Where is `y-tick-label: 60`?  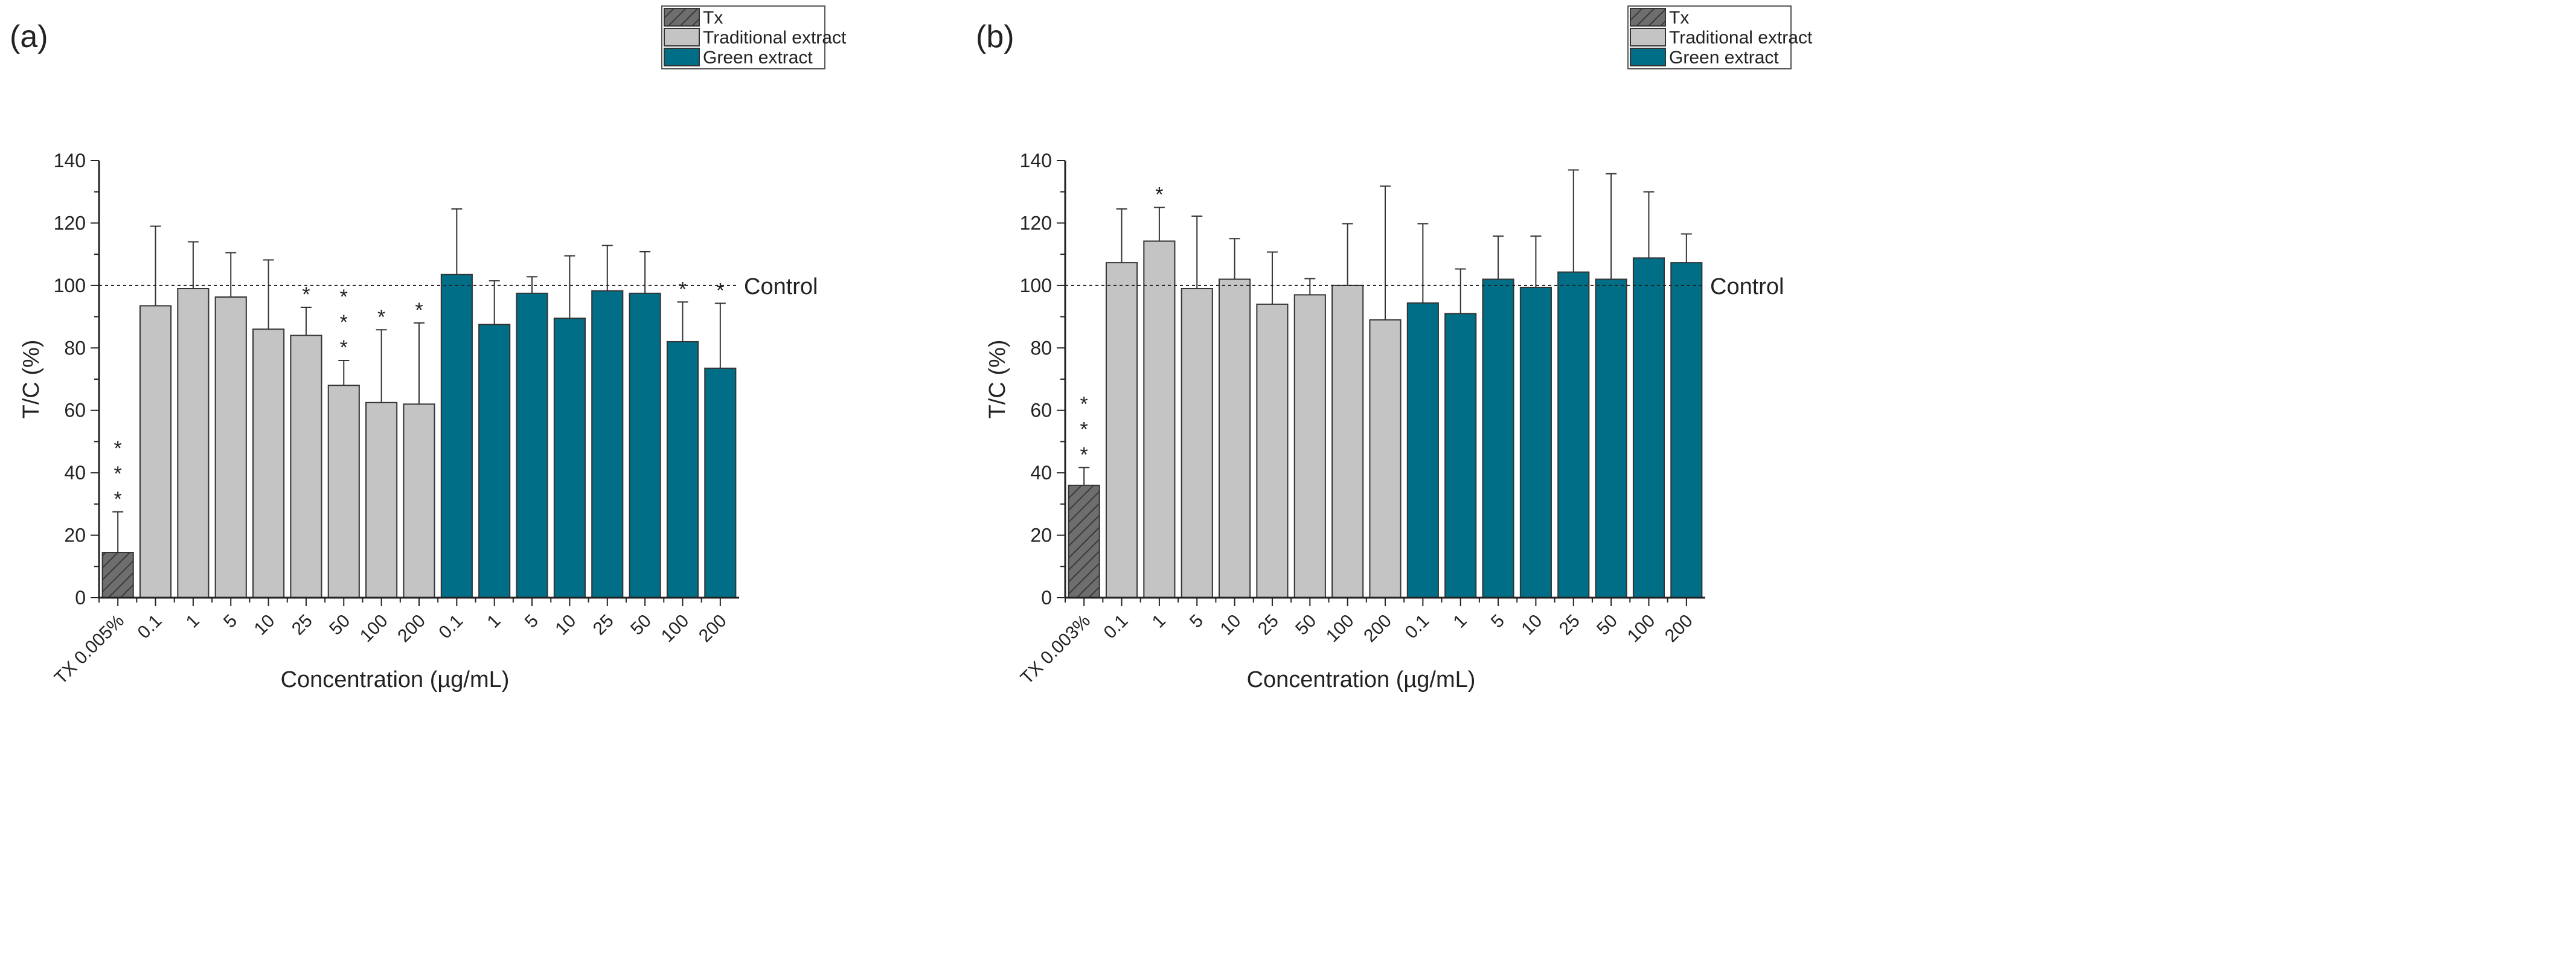
y-tick-label: 60 is located at coordinates (1041, 411).